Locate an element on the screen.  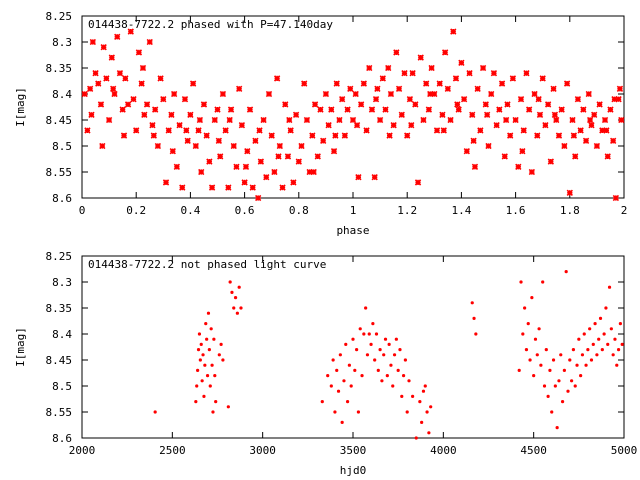
x-tick-label: 1.8 is located at coordinates (570, 210).